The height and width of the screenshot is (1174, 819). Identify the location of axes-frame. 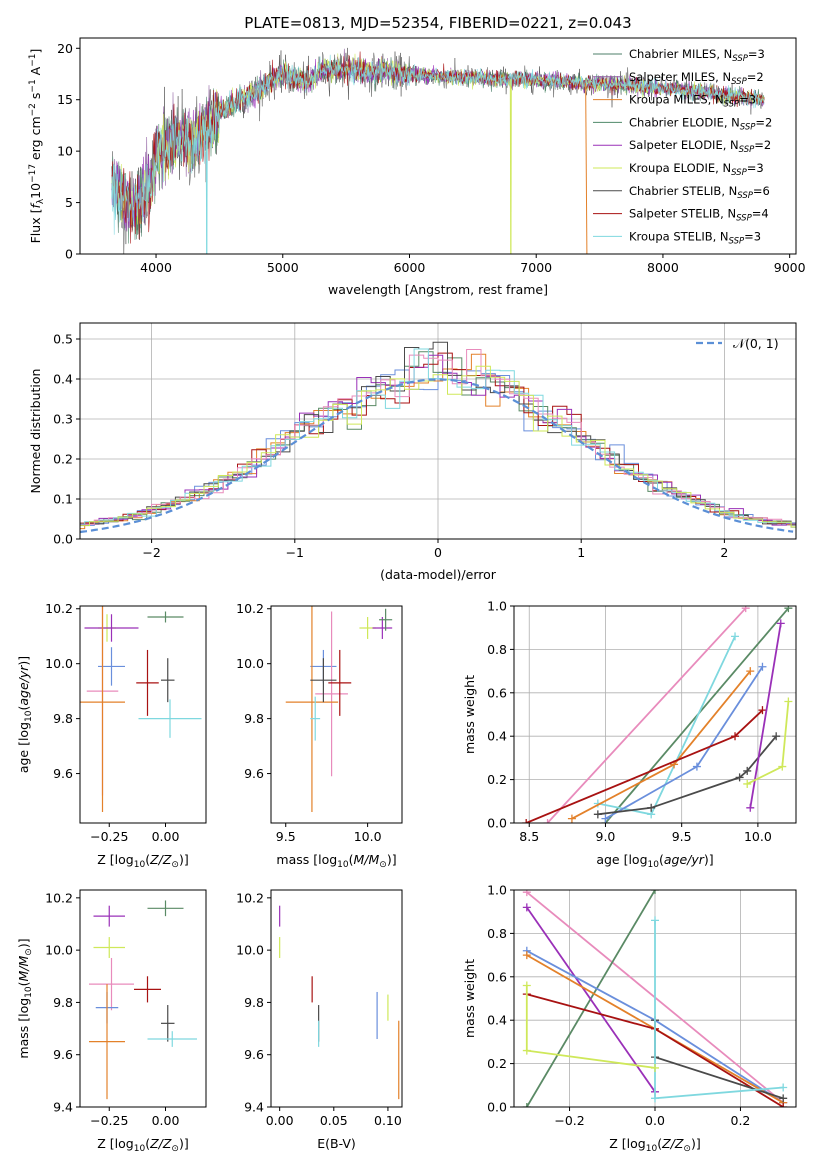
(655, 998).